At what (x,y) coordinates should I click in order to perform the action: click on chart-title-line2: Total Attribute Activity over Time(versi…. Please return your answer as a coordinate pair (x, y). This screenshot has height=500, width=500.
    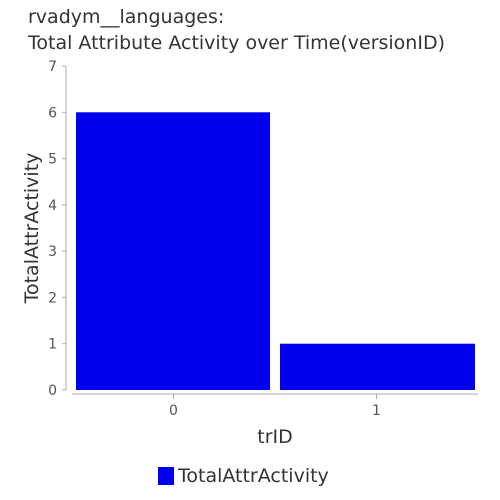
    Looking at the image, I should click on (236, 43).